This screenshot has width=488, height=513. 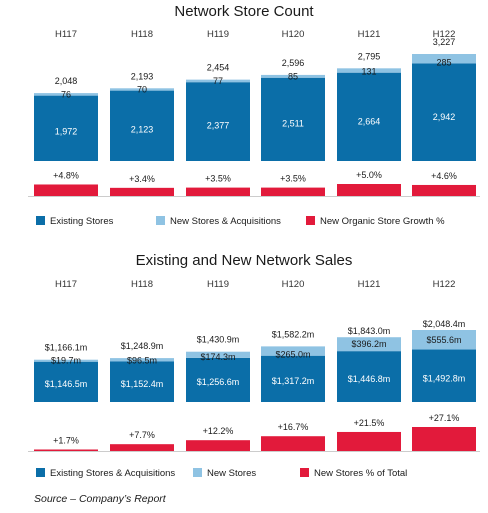 I want to click on network-sales-total-label: $1,582.2m, so click(x=293, y=334).